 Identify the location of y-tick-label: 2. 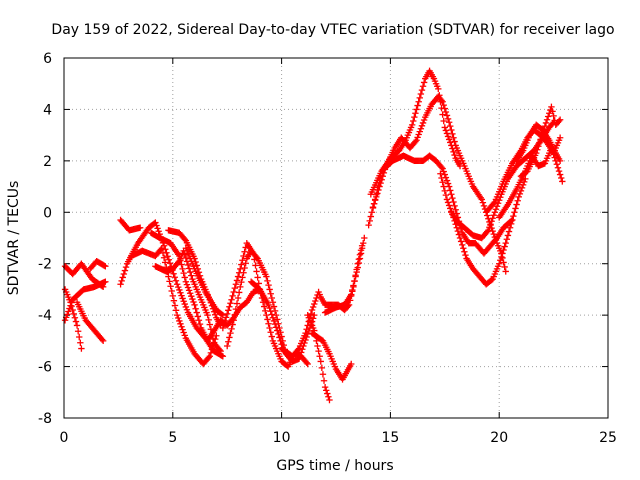
(47, 162).